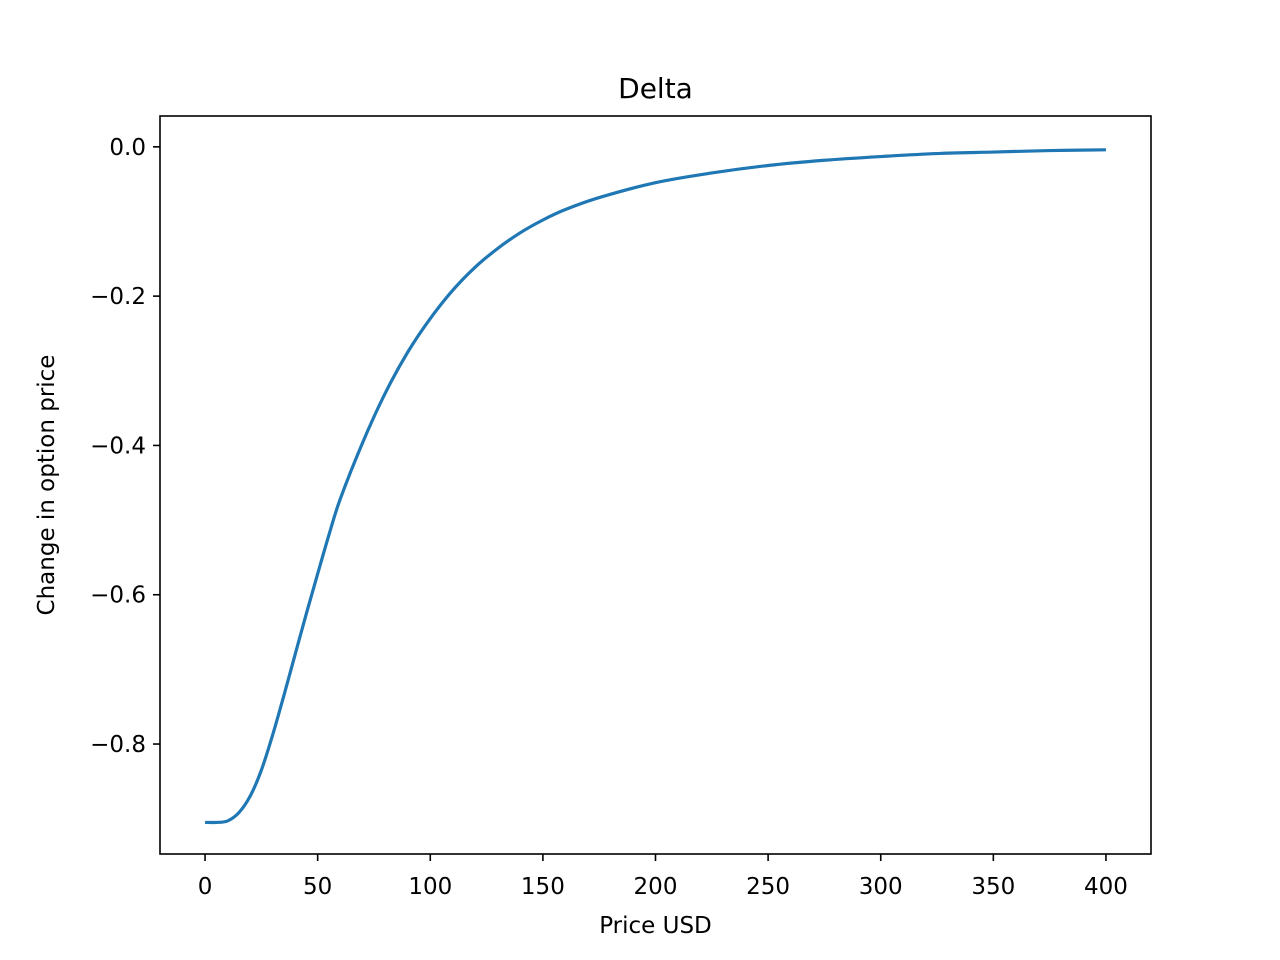  What do you see at coordinates (1106, 887) in the screenshot?
I see `x-tick-label: 400` at bounding box center [1106, 887].